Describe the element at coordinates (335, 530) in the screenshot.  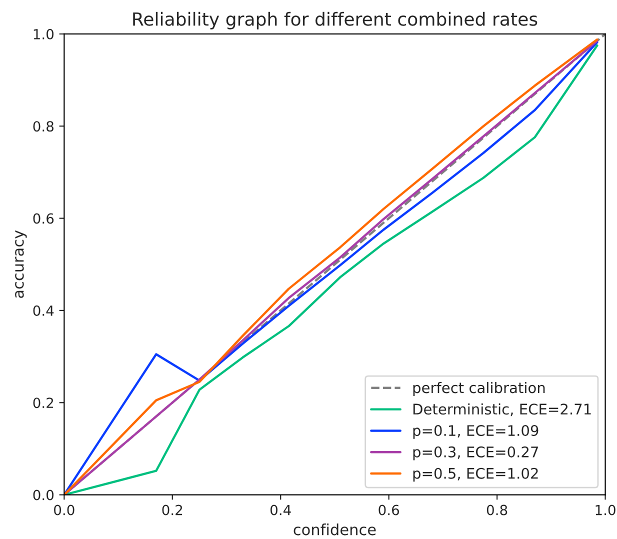
I see `x-axis-title: confidence` at that location.